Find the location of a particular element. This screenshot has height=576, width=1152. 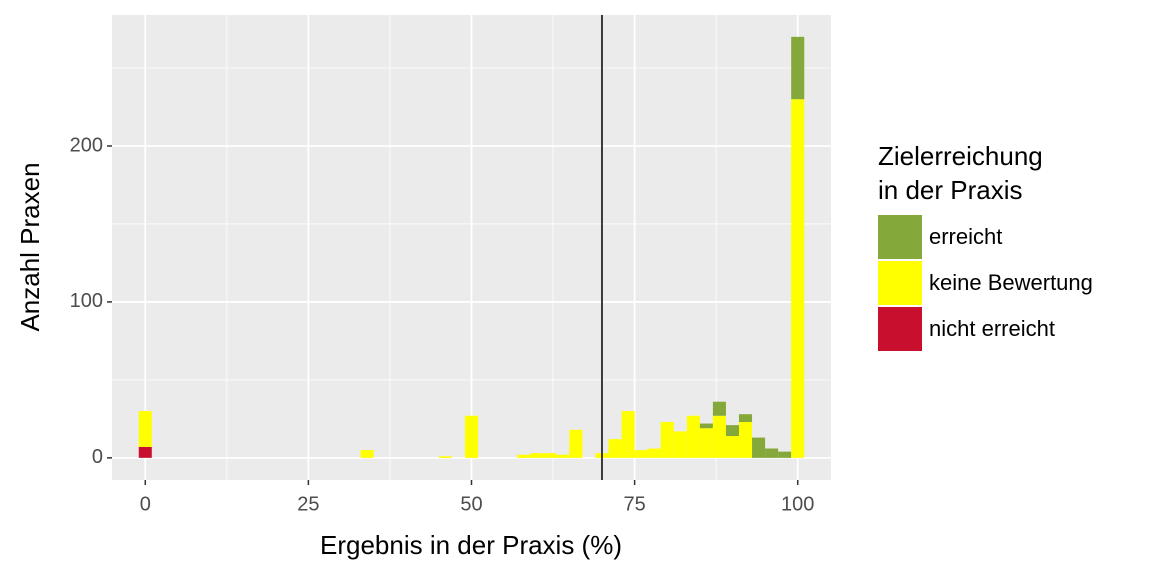

legend-label: keine Bewertung is located at coordinates (1011, 282).